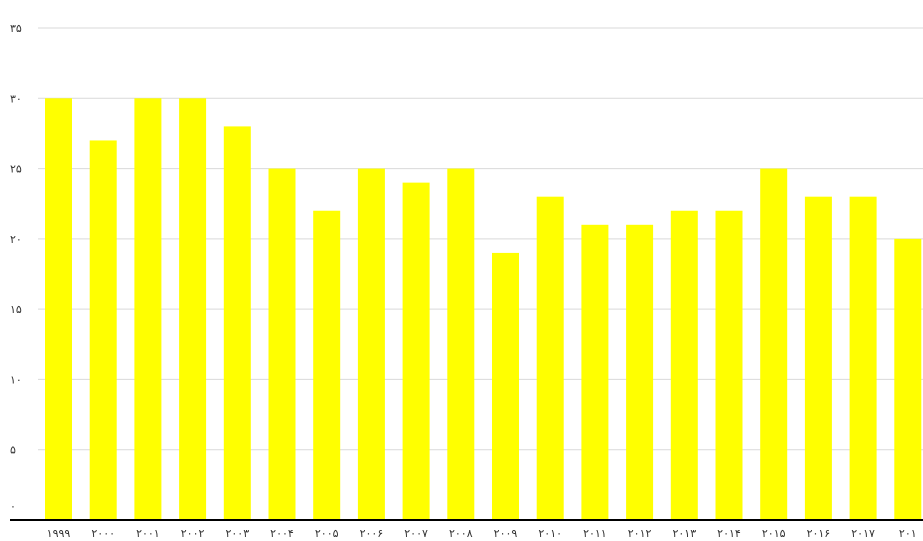 The width and height of the screenshot is (923, 541). What do you see at coordinates (237, 533) in the screenshot?
I see `x-tick-label: ۲۰۰۳` at bounding box center [237, 533].